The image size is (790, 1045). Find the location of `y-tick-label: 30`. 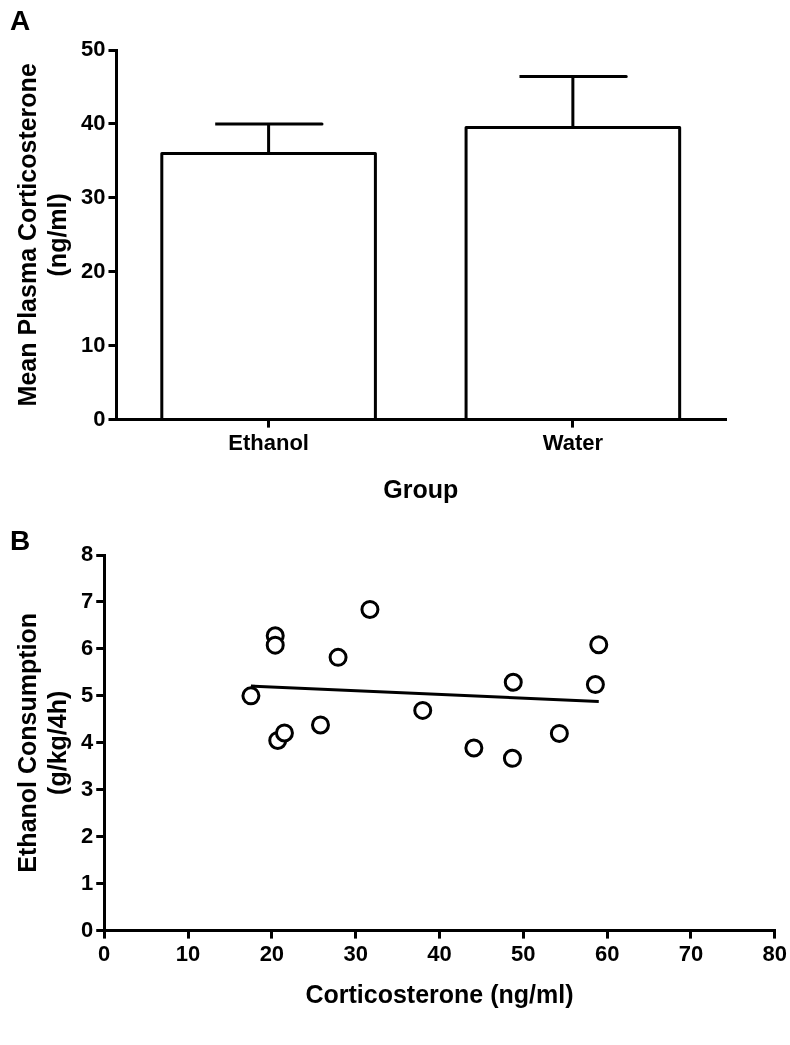

y-tick-label: 30 is located at coordinates (93, 196).